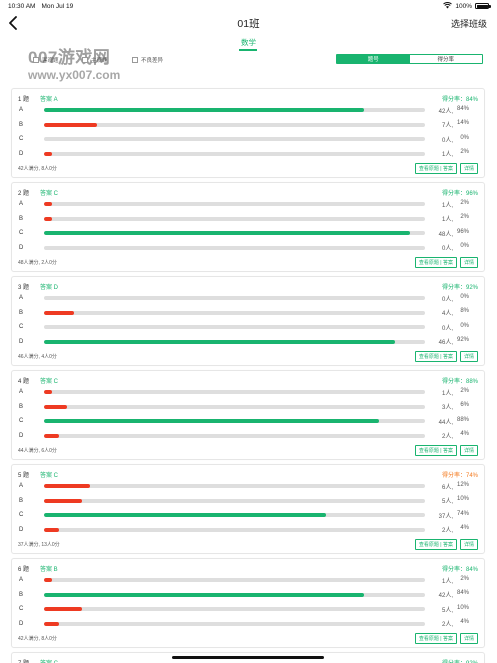  Describe the element at coordinates (373, 59) in the screenshot. I see `sort-by-number: 题号` at that location.